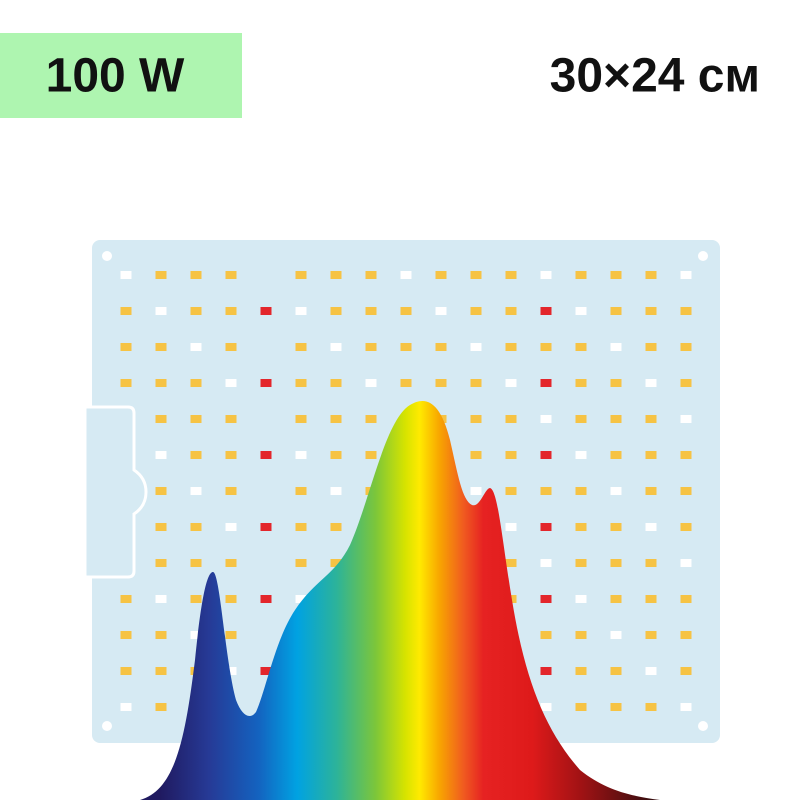  I want to click on power-label: 100 W, so click(115, 76).